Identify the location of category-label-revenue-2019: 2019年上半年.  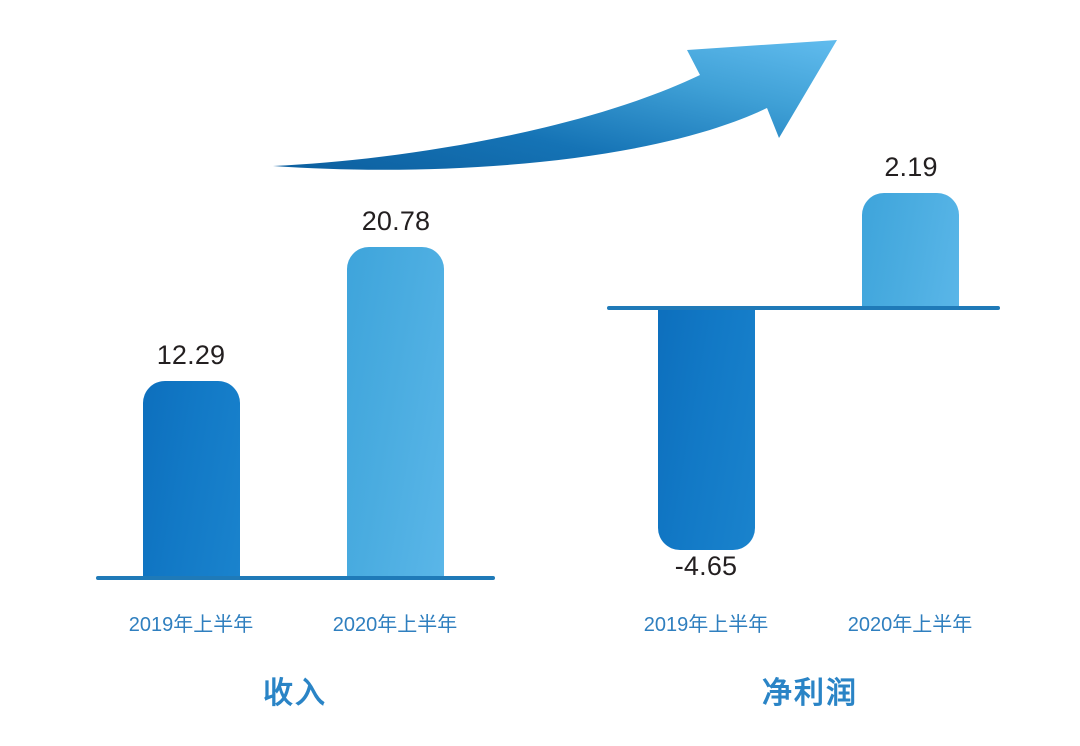
(191, 625).